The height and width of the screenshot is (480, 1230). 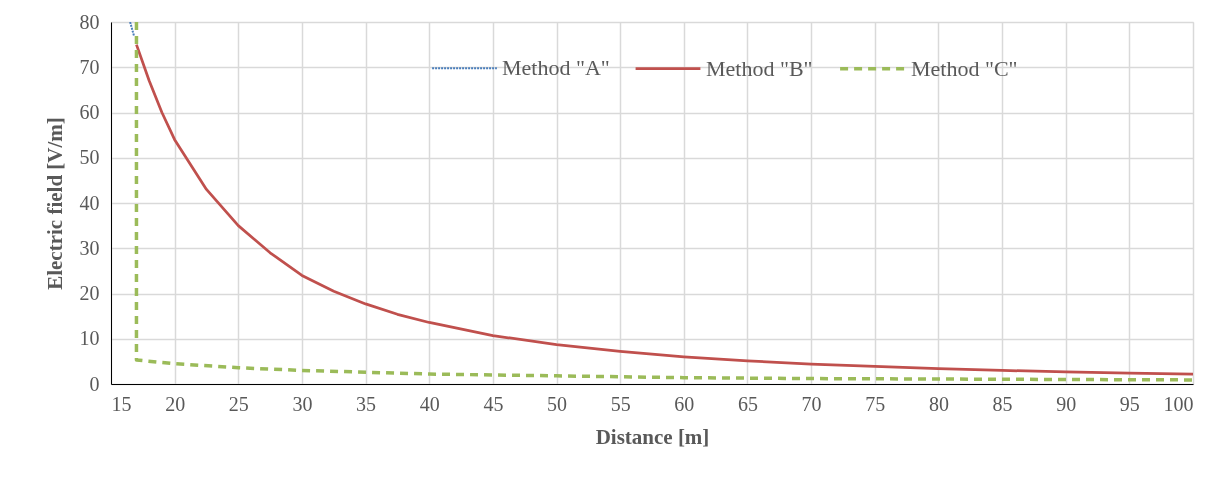 I want to click on x-tick-label: 65, so click(x=747, y=403).